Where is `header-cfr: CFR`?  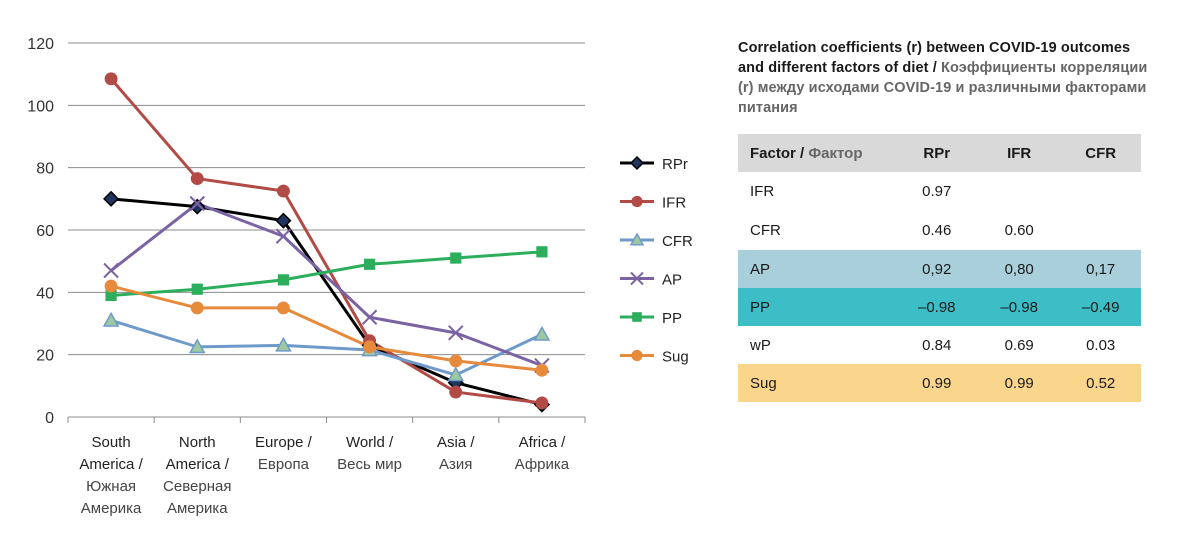
header-cfr: CFR is located at coordinates (1100, 153).